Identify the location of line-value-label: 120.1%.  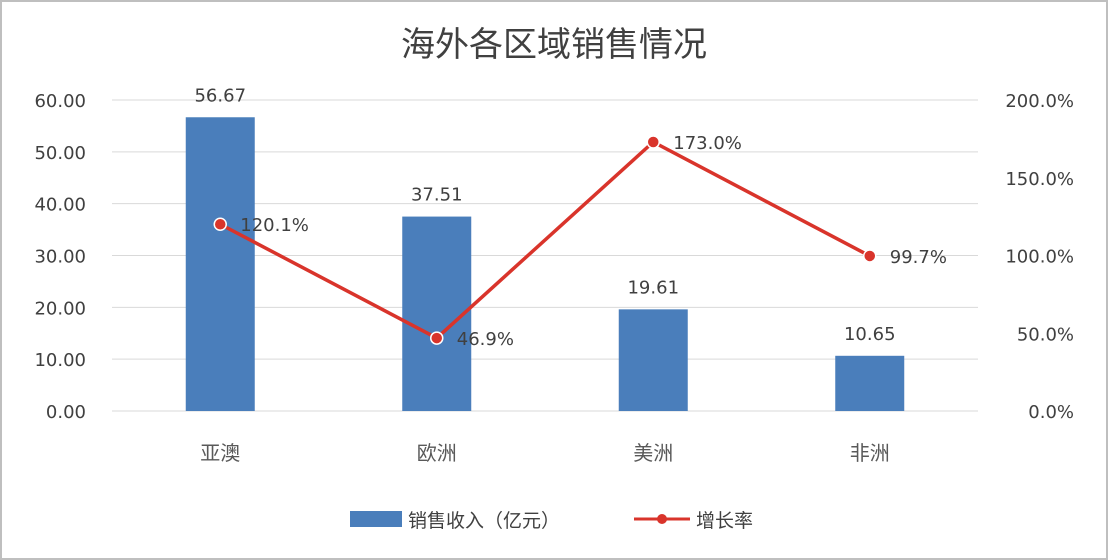
(274, 225).